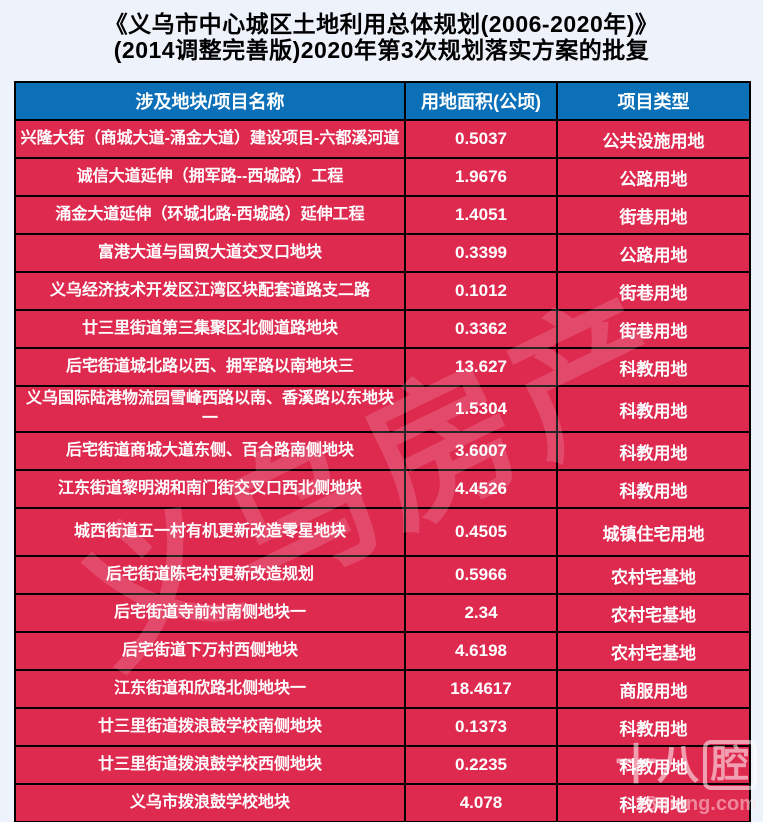 The image size is (763, 822). I want to click on project-name-cell: 廿三里街道第三集聚区北侧道路地块, so click(210, 329).